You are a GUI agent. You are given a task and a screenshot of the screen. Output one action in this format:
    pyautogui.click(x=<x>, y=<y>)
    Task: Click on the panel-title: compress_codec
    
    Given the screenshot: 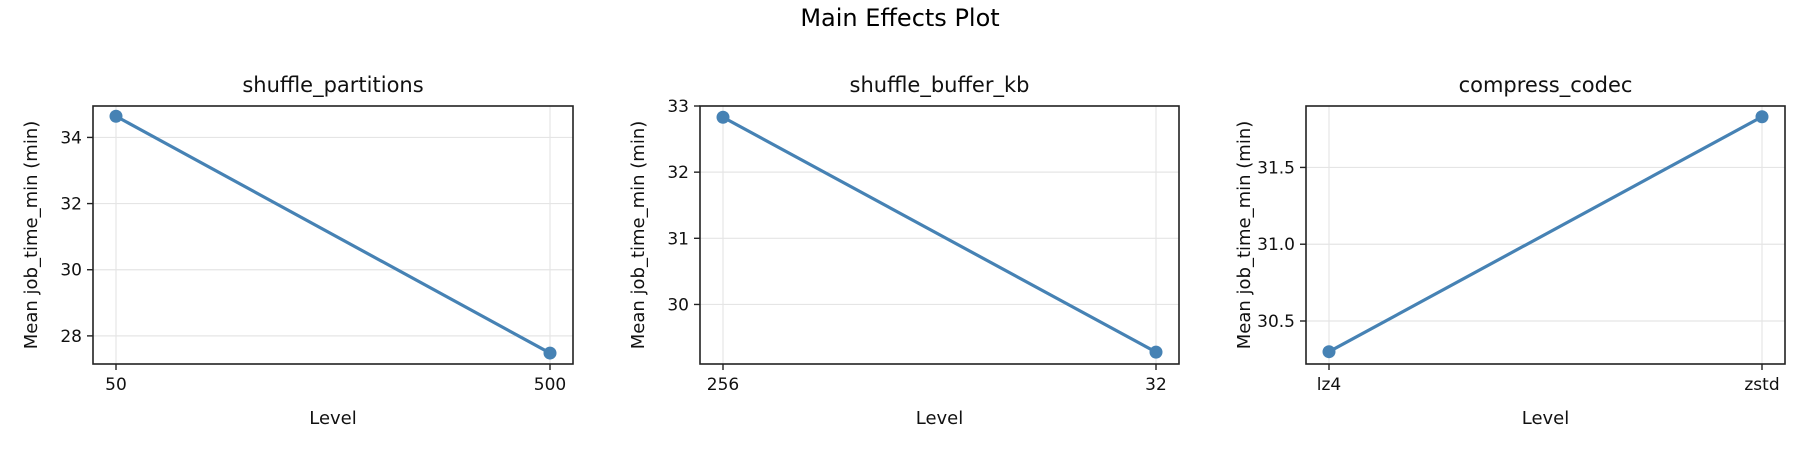 What is the action you would take?
    pyautogui.click(x=1546, y=85)
    